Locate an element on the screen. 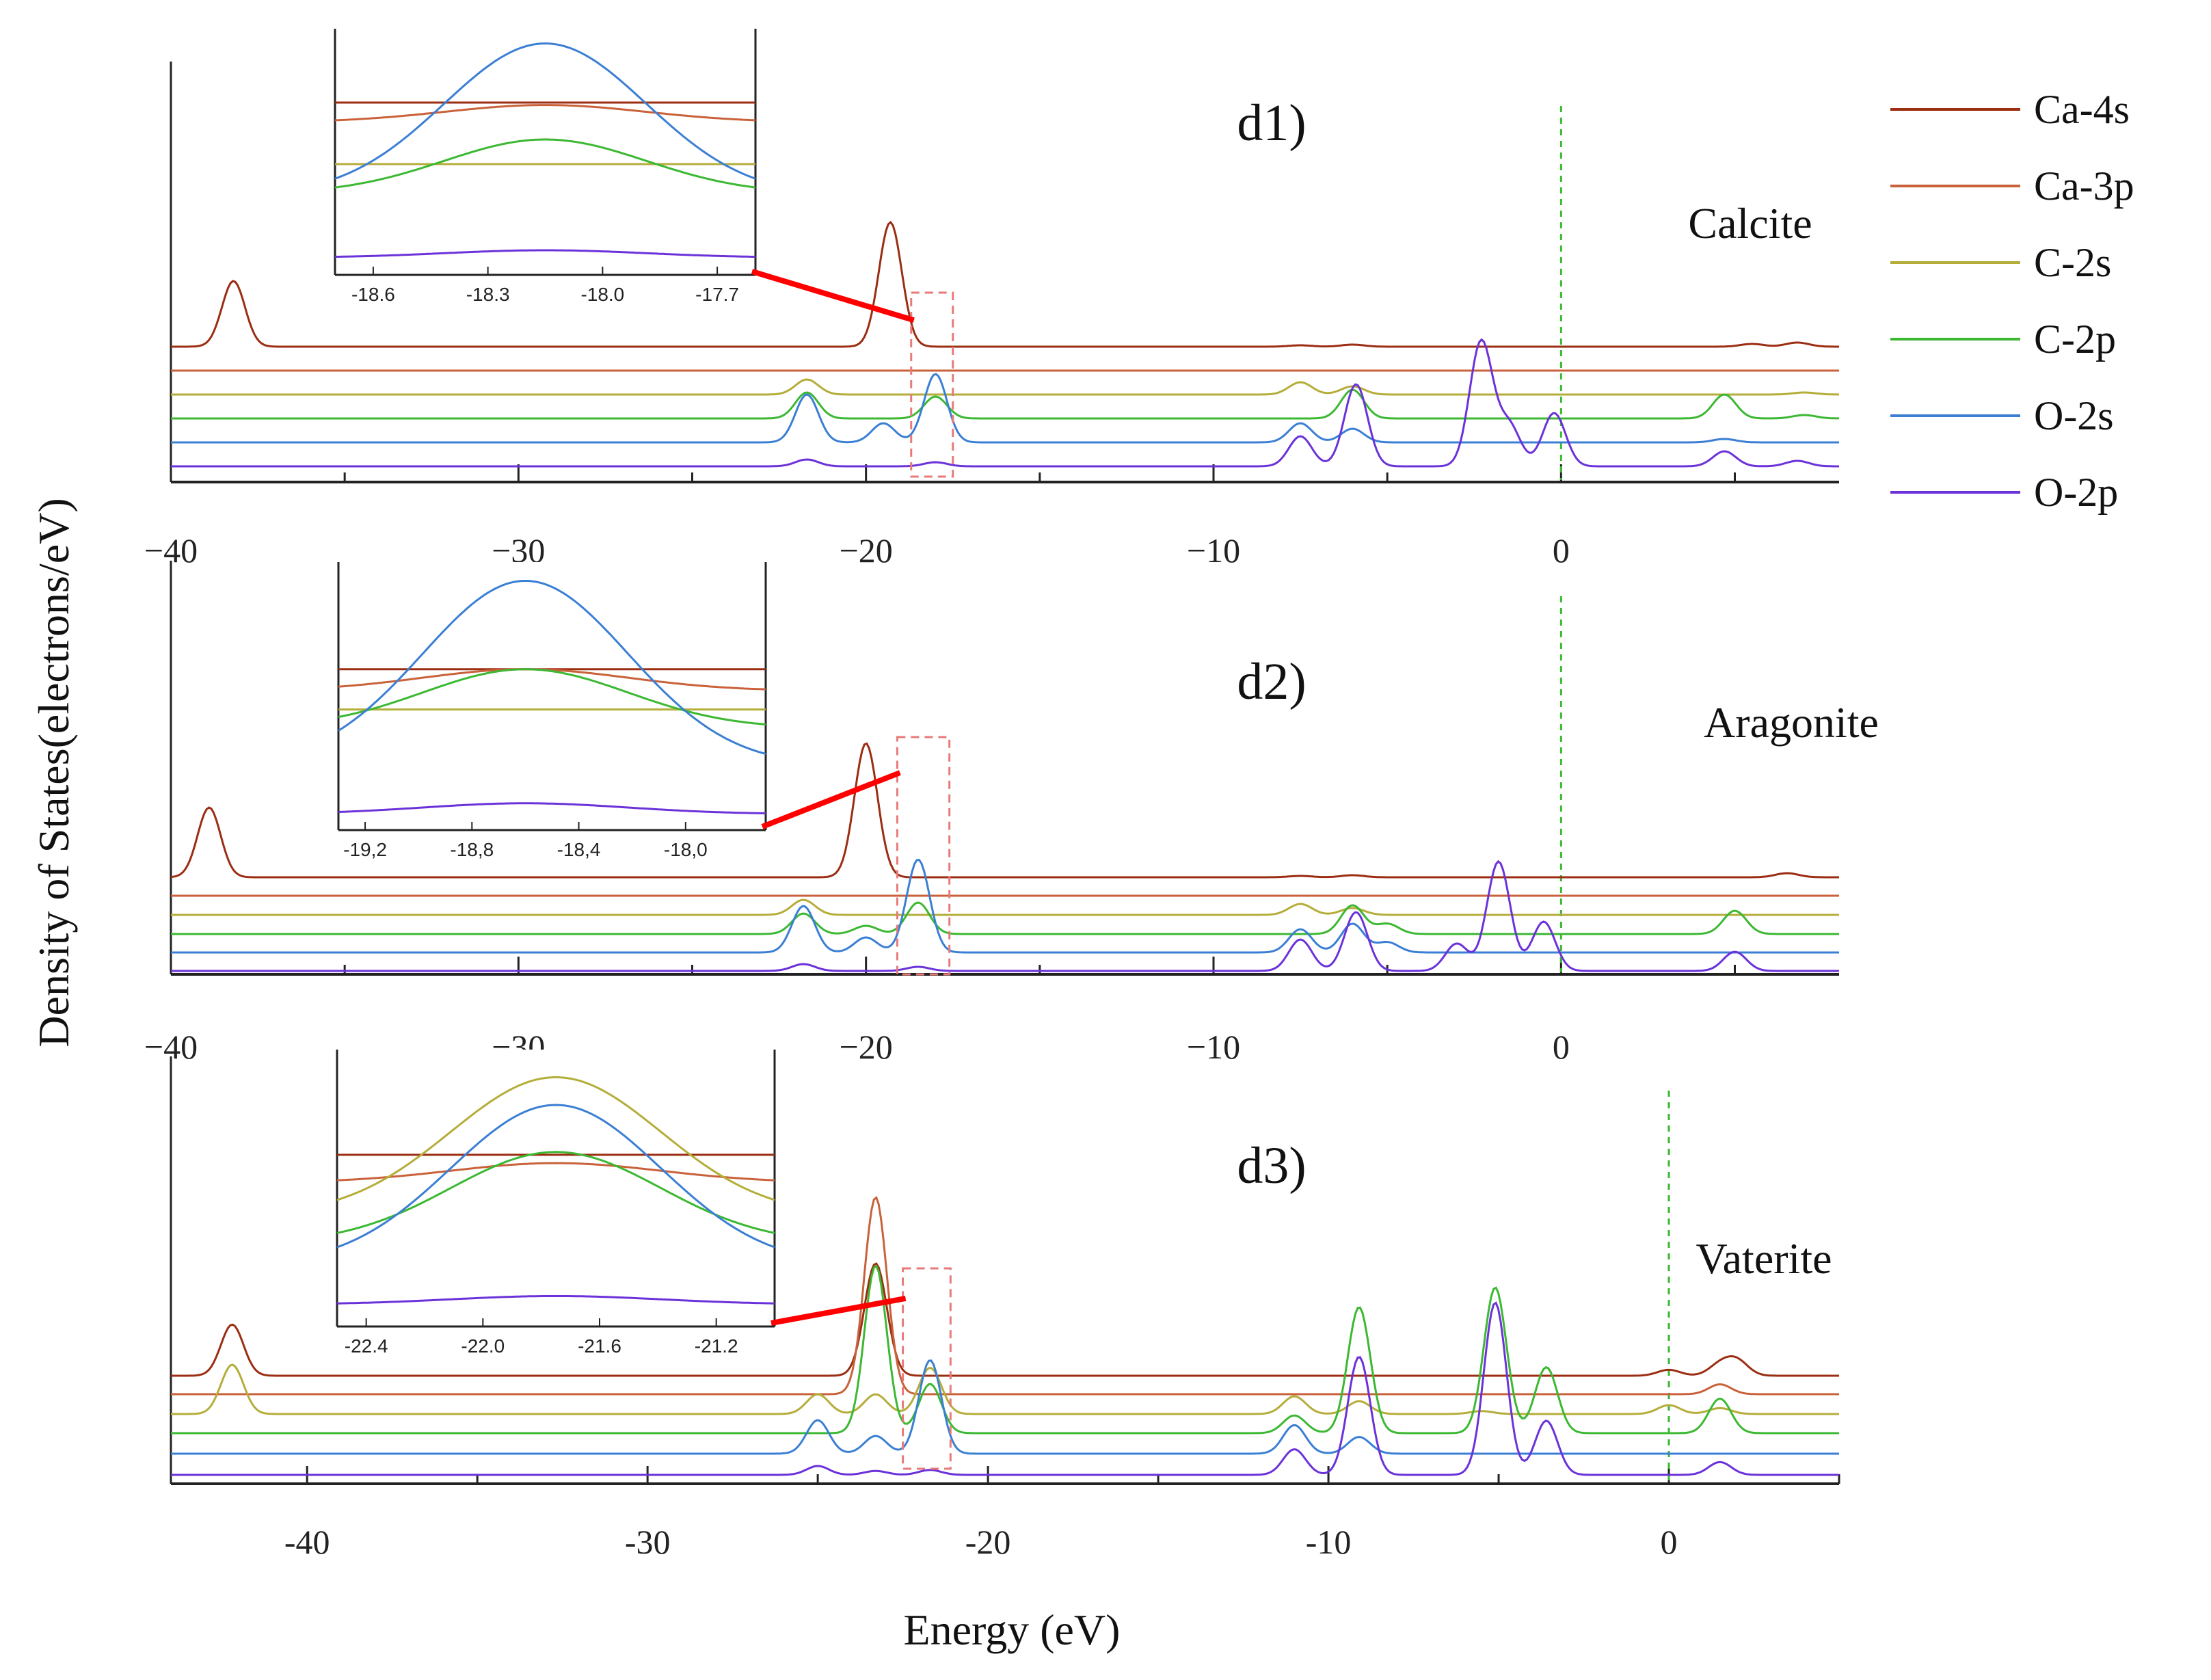 The height and width of the screenshot is (1680, 2211). inset-tick-label: -21.6 is located at coordinates (599, 1346).